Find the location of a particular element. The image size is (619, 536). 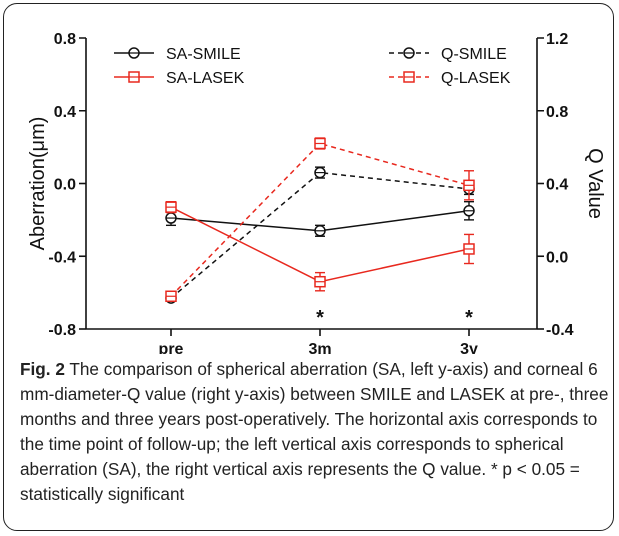

left-tick-label: 0.8 is located at coordinates (65, 39).